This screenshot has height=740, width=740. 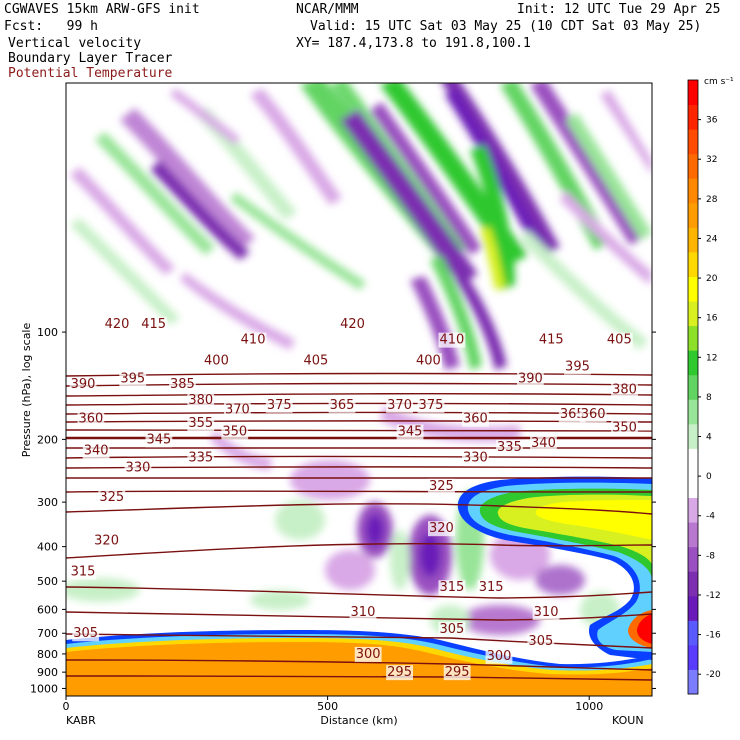 I want to click on colorbar-tick-label: 8, so click(x=709, y=398).